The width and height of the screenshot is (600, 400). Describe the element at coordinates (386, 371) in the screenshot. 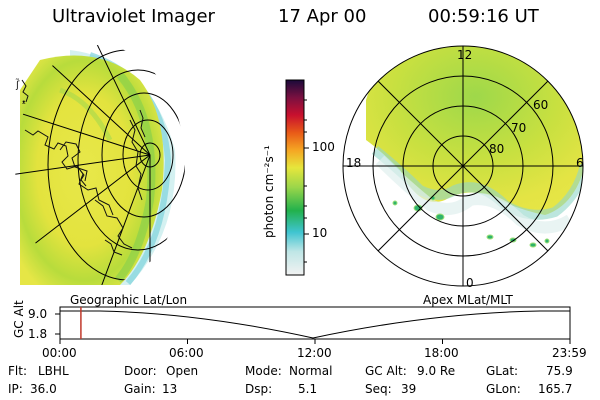

I see `info-gcalt-label: GC Alt:` at that location.